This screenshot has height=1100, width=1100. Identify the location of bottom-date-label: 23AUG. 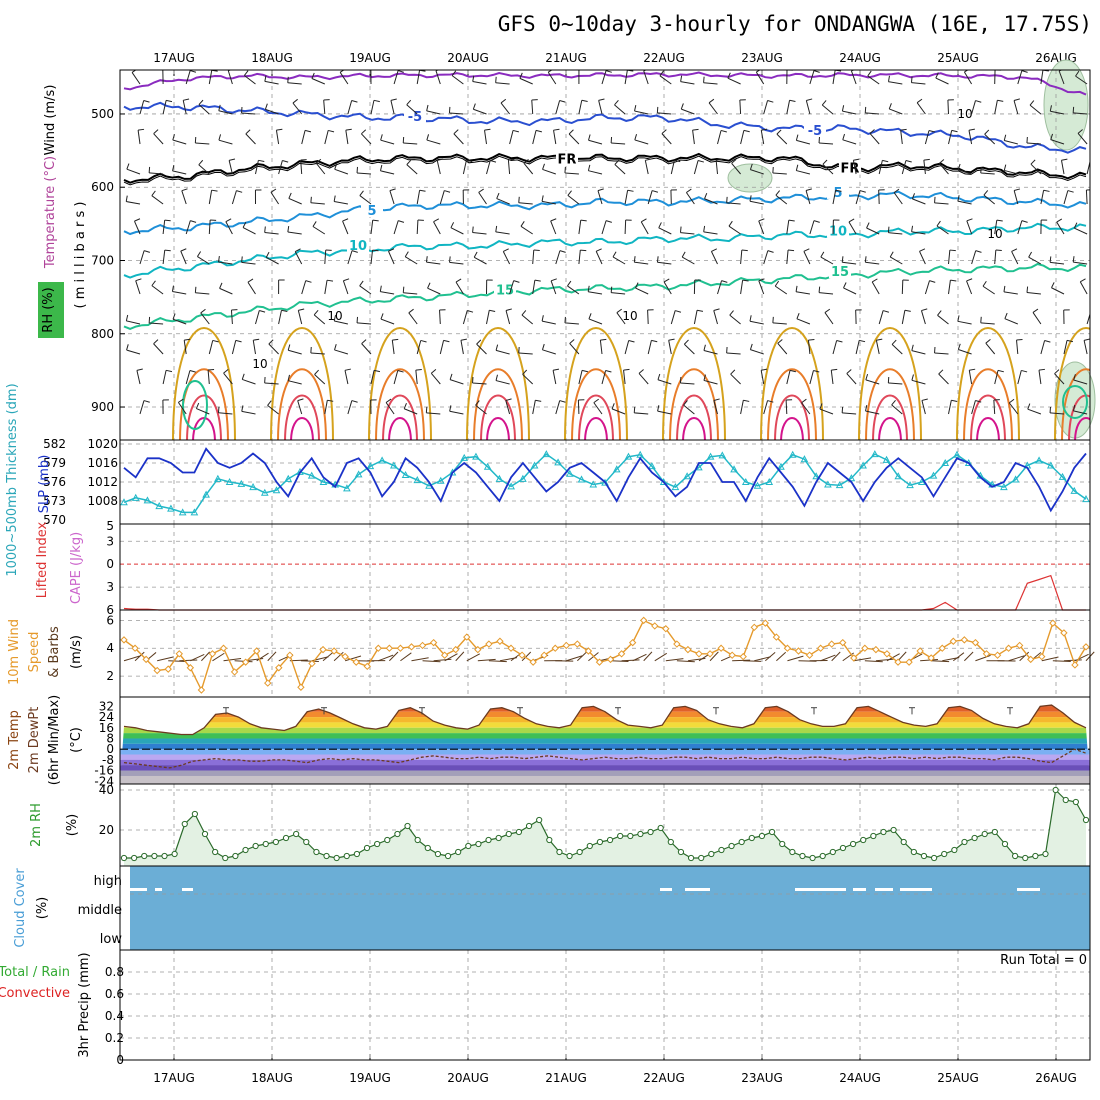
(762, 1078).